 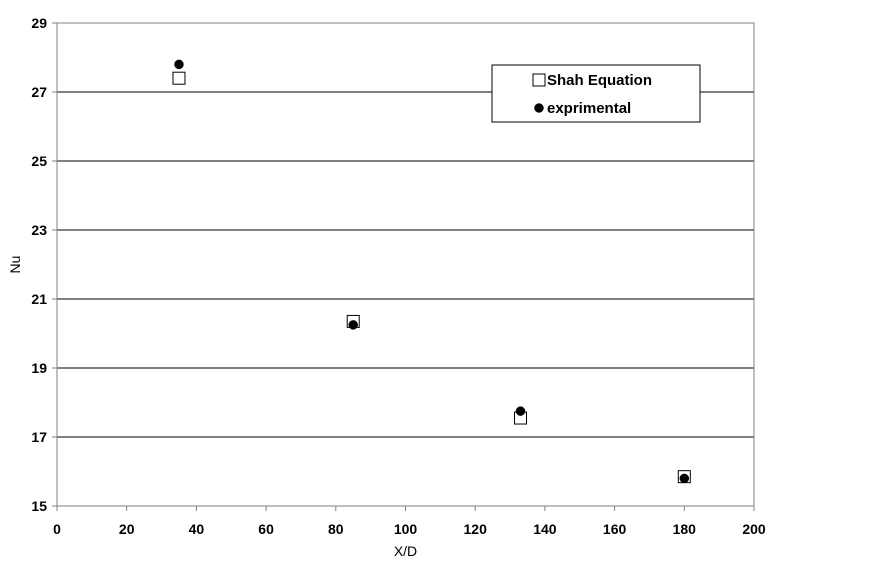 I want to click on x-tick-label: 120, so click(x=476, y=529).